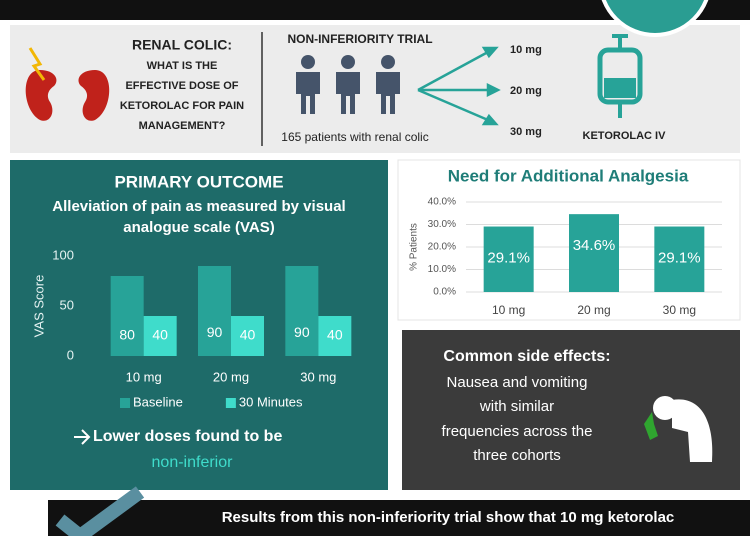 The width and height of the screenshot is (750, 536). What do you see at coordinates (70, 354) in the screenshot?
I see `y-tick-label: 0` at bounding box center [70, 354].